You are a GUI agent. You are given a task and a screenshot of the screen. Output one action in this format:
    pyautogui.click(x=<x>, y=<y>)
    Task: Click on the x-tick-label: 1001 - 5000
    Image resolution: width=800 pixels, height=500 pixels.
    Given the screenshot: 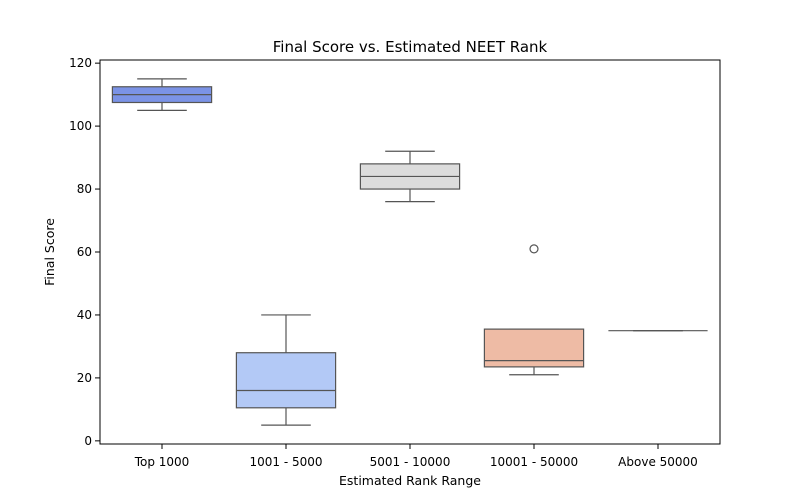 What is the action you would take?
    pyautogui.click(x=285, y=462)
    